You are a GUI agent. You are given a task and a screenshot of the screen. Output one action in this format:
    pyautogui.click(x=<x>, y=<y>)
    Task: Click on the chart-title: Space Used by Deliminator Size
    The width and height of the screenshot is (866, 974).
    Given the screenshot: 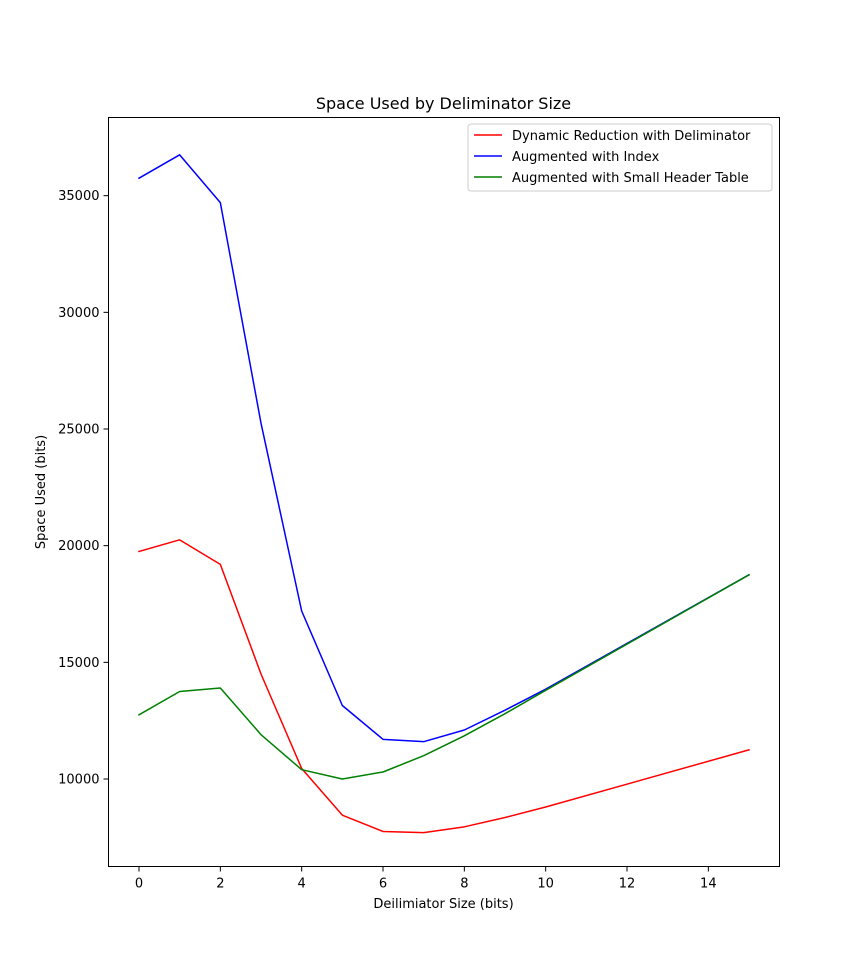 What is the action you would take?
    pyautogui.click(x=443, y=103)
    